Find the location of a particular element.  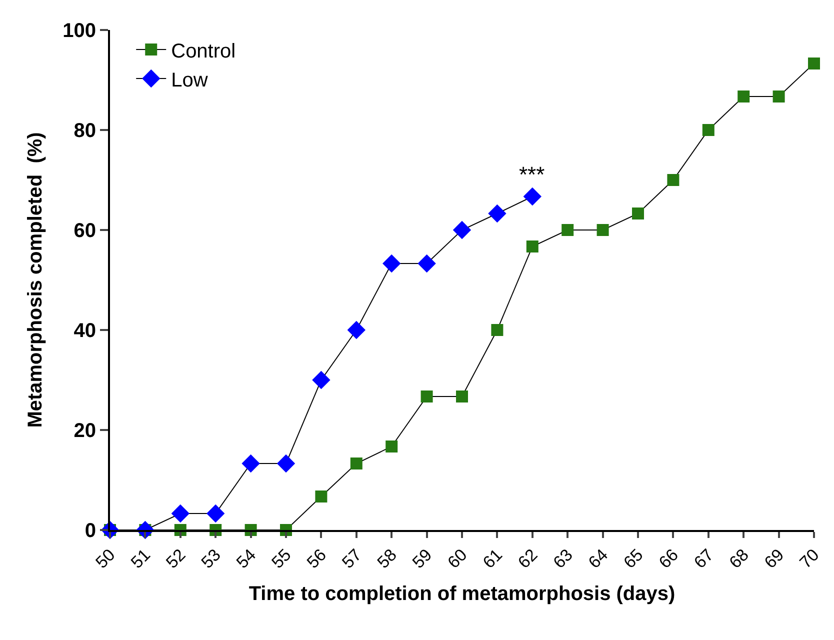

x-tick-label: 59 is located at coordinates (422, 558).